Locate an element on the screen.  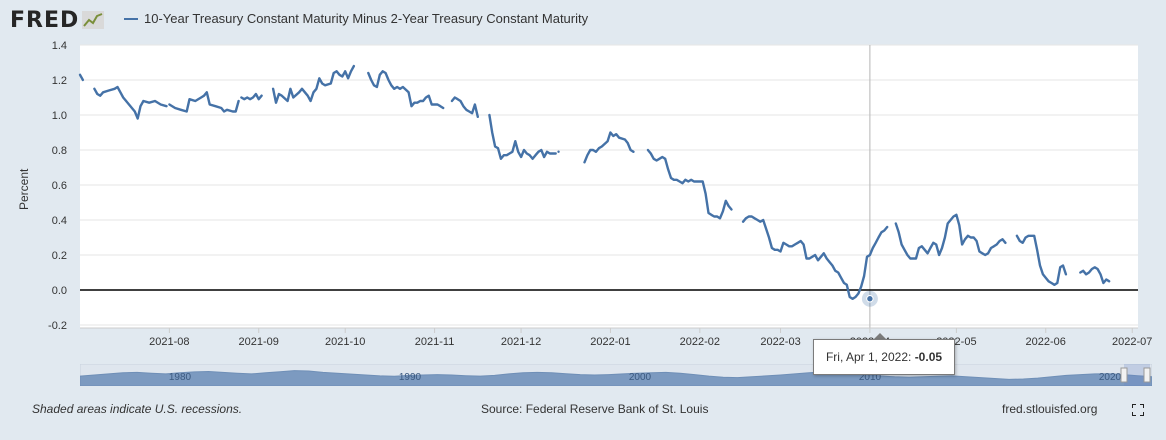
logo-graph-icon is located at coordinates (93, 20).